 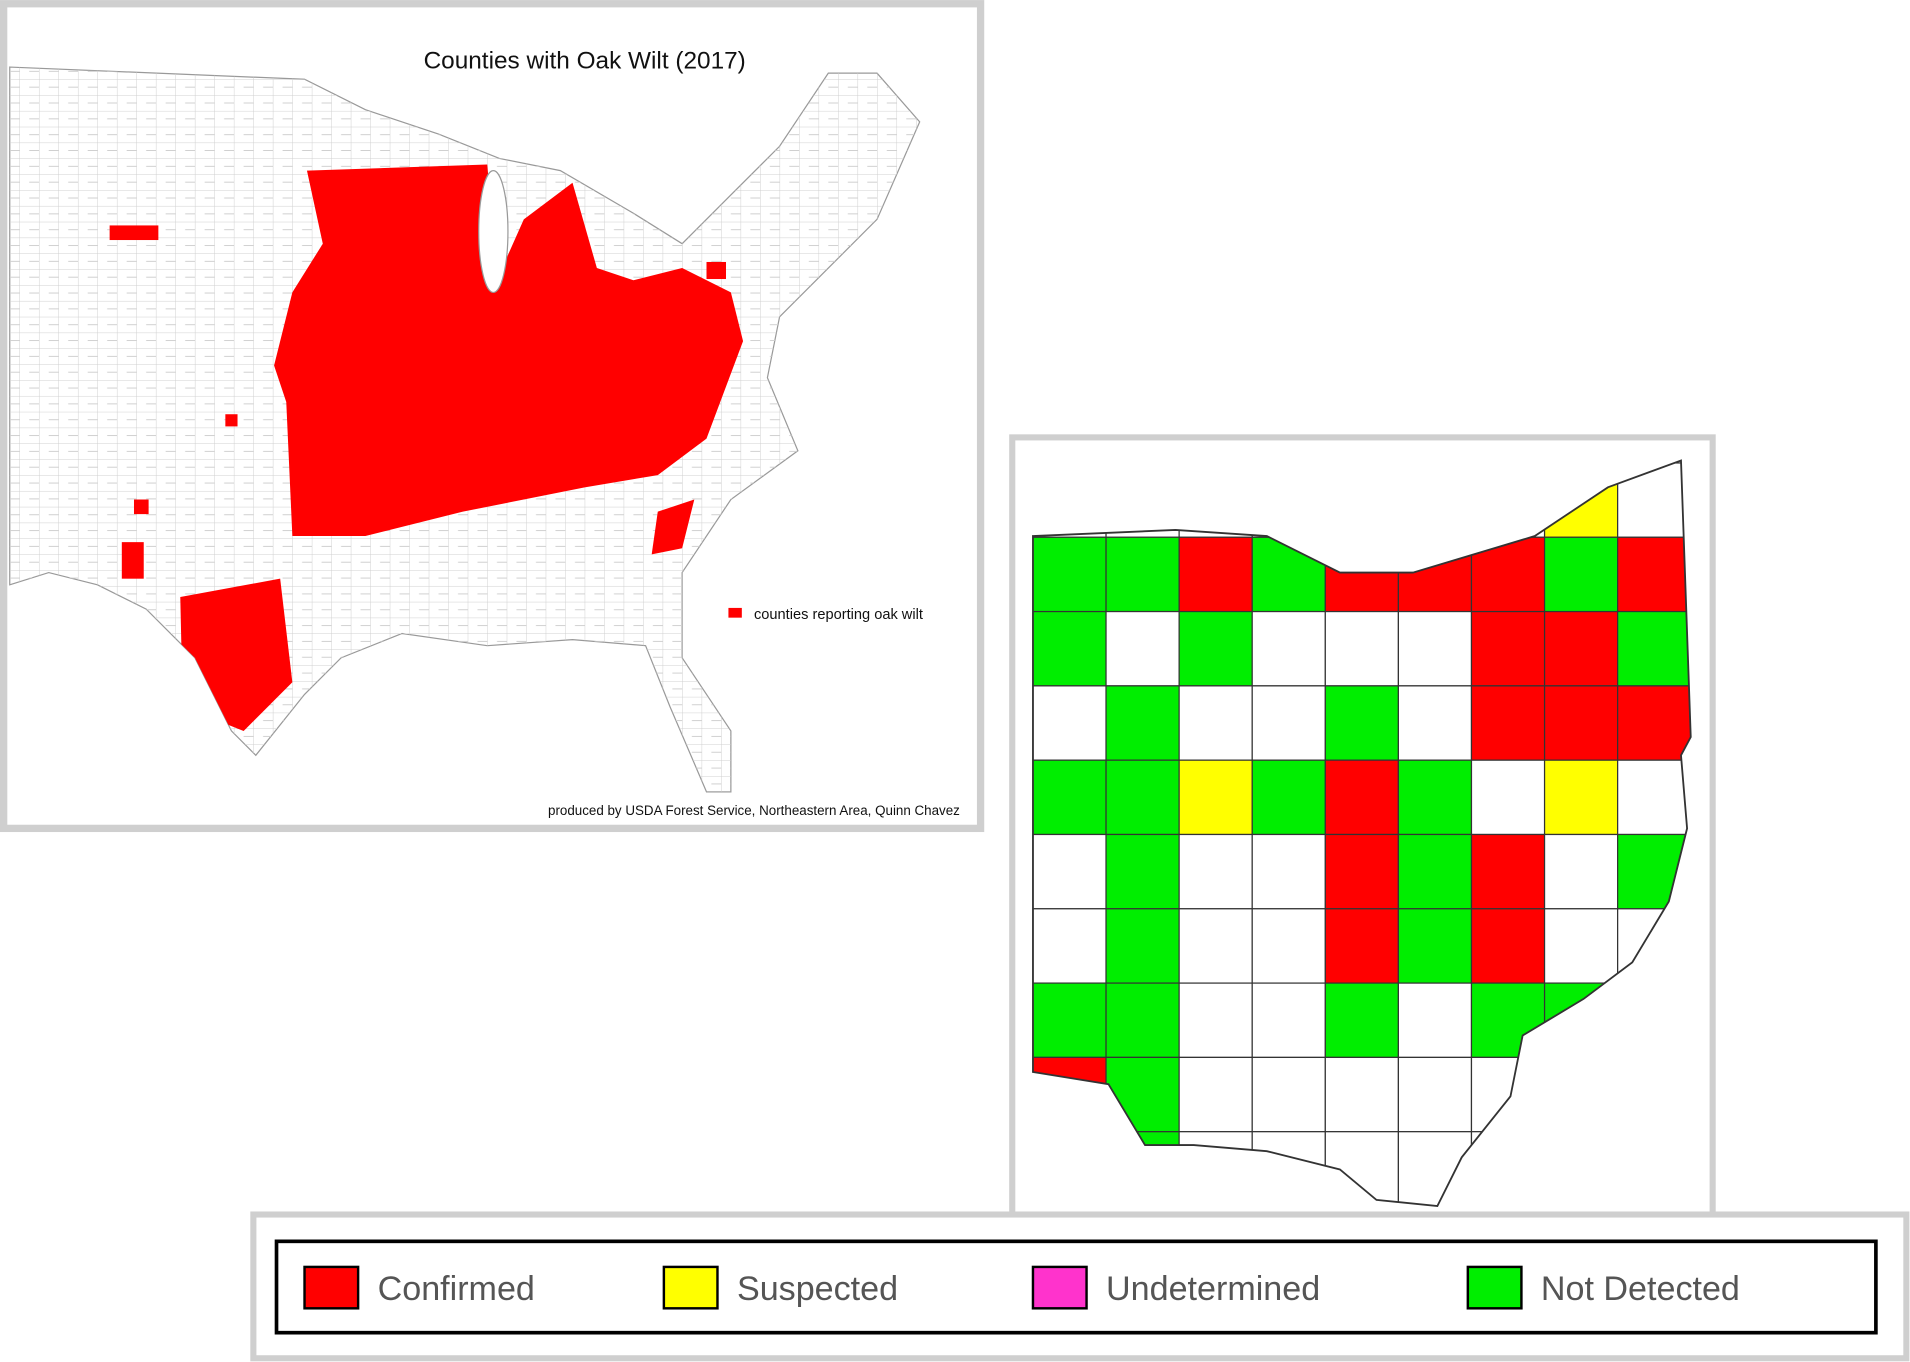 What do you see at coordinates (838, 615) in the screenshot?
I see `us-legend-label: counties reporting oak wilt` at bounding box center [838, 615].